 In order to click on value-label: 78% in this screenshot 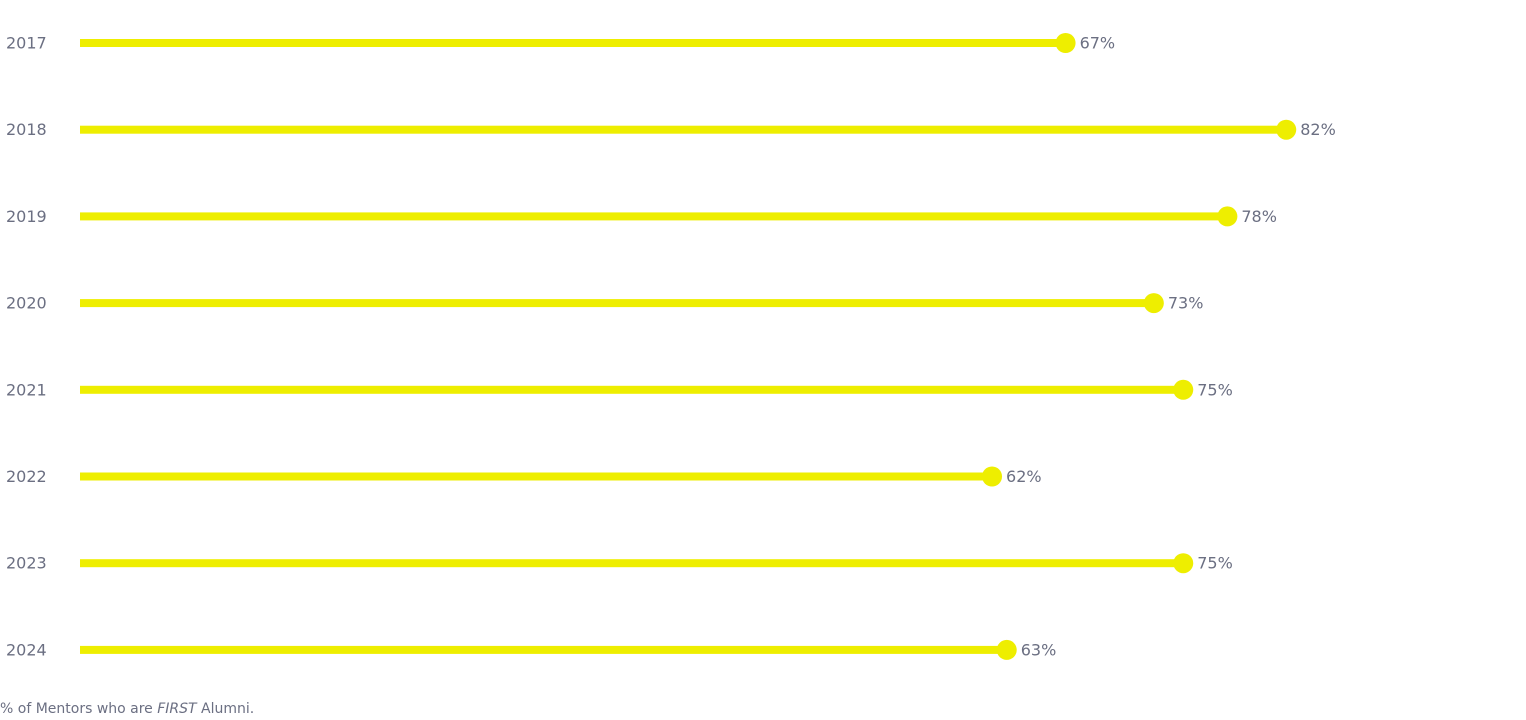, I will do `click(1259, 216)`.